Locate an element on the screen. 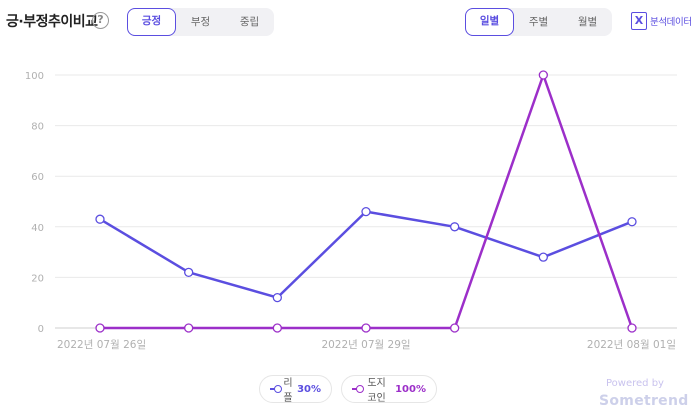 This screenshot has height=418, width=700. legend-series-percent: 30% is located at coordinates (309, 389).